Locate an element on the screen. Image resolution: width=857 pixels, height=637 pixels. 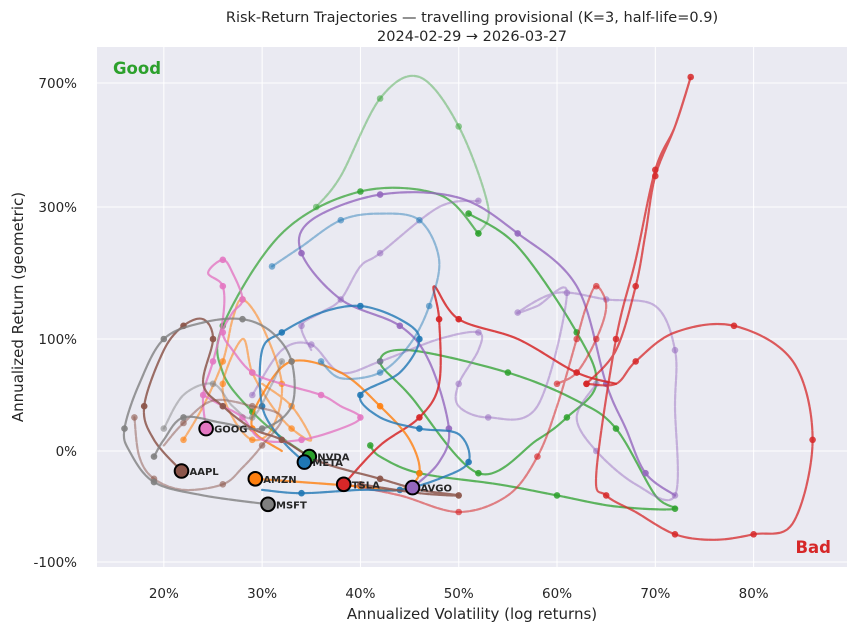
chart-title-line2: 2024-02-29 → 2026-03-27 is located at coordinates (472, 37).